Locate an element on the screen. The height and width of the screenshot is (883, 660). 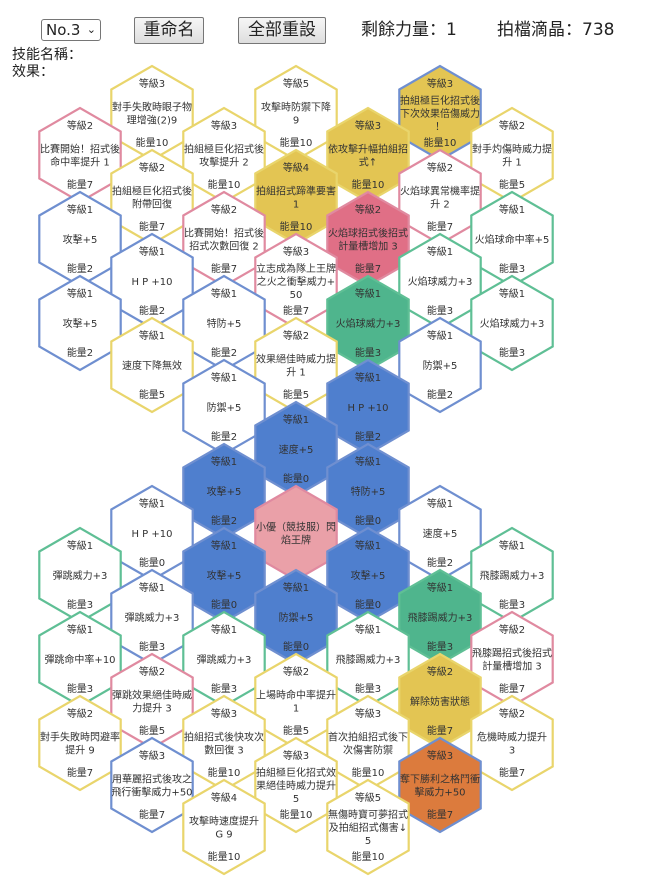
hex-energy: 能量3 is located at coordinates (80, 688).